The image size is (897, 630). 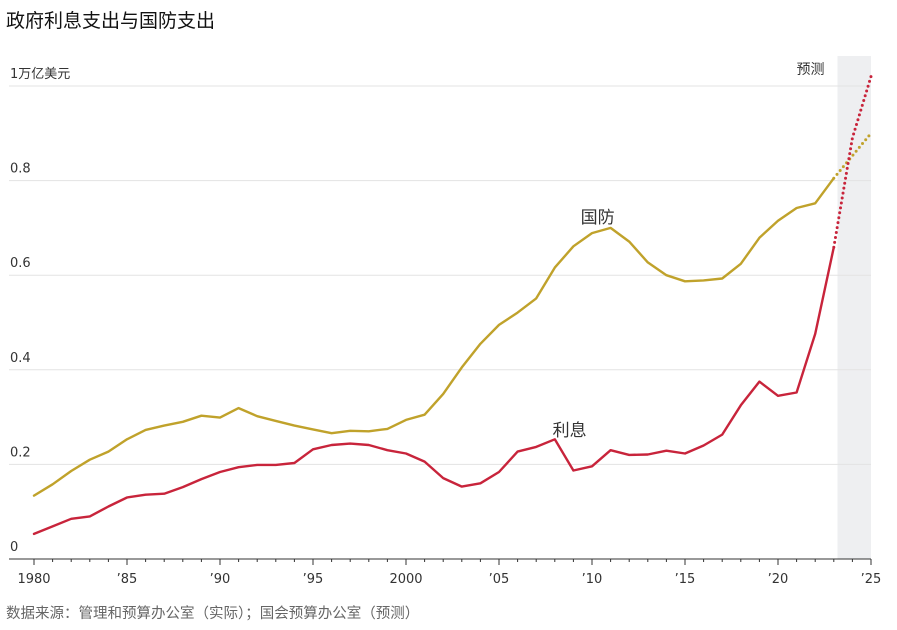 What do you see at coordinates (220, 579) in the screenshot?
I see `x-tick-label: ’90` at bounding box center [220, 579].